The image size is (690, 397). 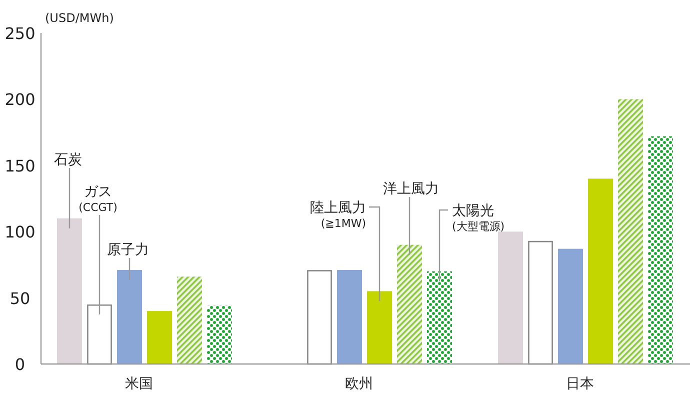 What do you see at coordinates (139, 384) in the screenshot?
I see `x-tick-label: 米国` at bounding box center [139, 384].